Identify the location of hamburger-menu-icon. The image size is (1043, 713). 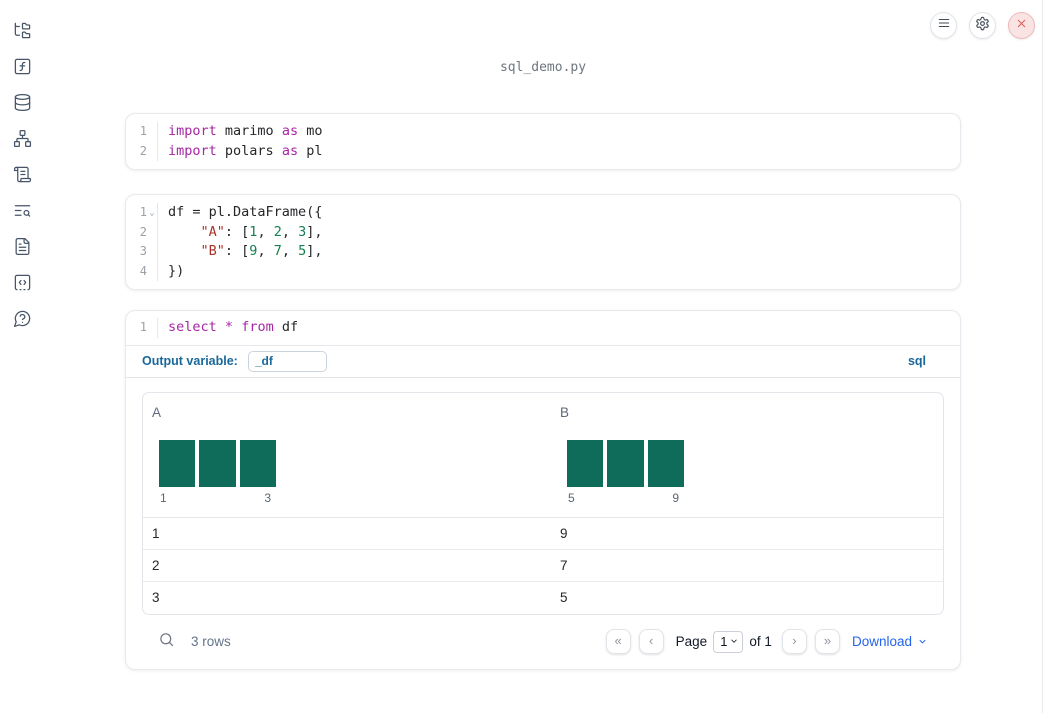
(944, 25).